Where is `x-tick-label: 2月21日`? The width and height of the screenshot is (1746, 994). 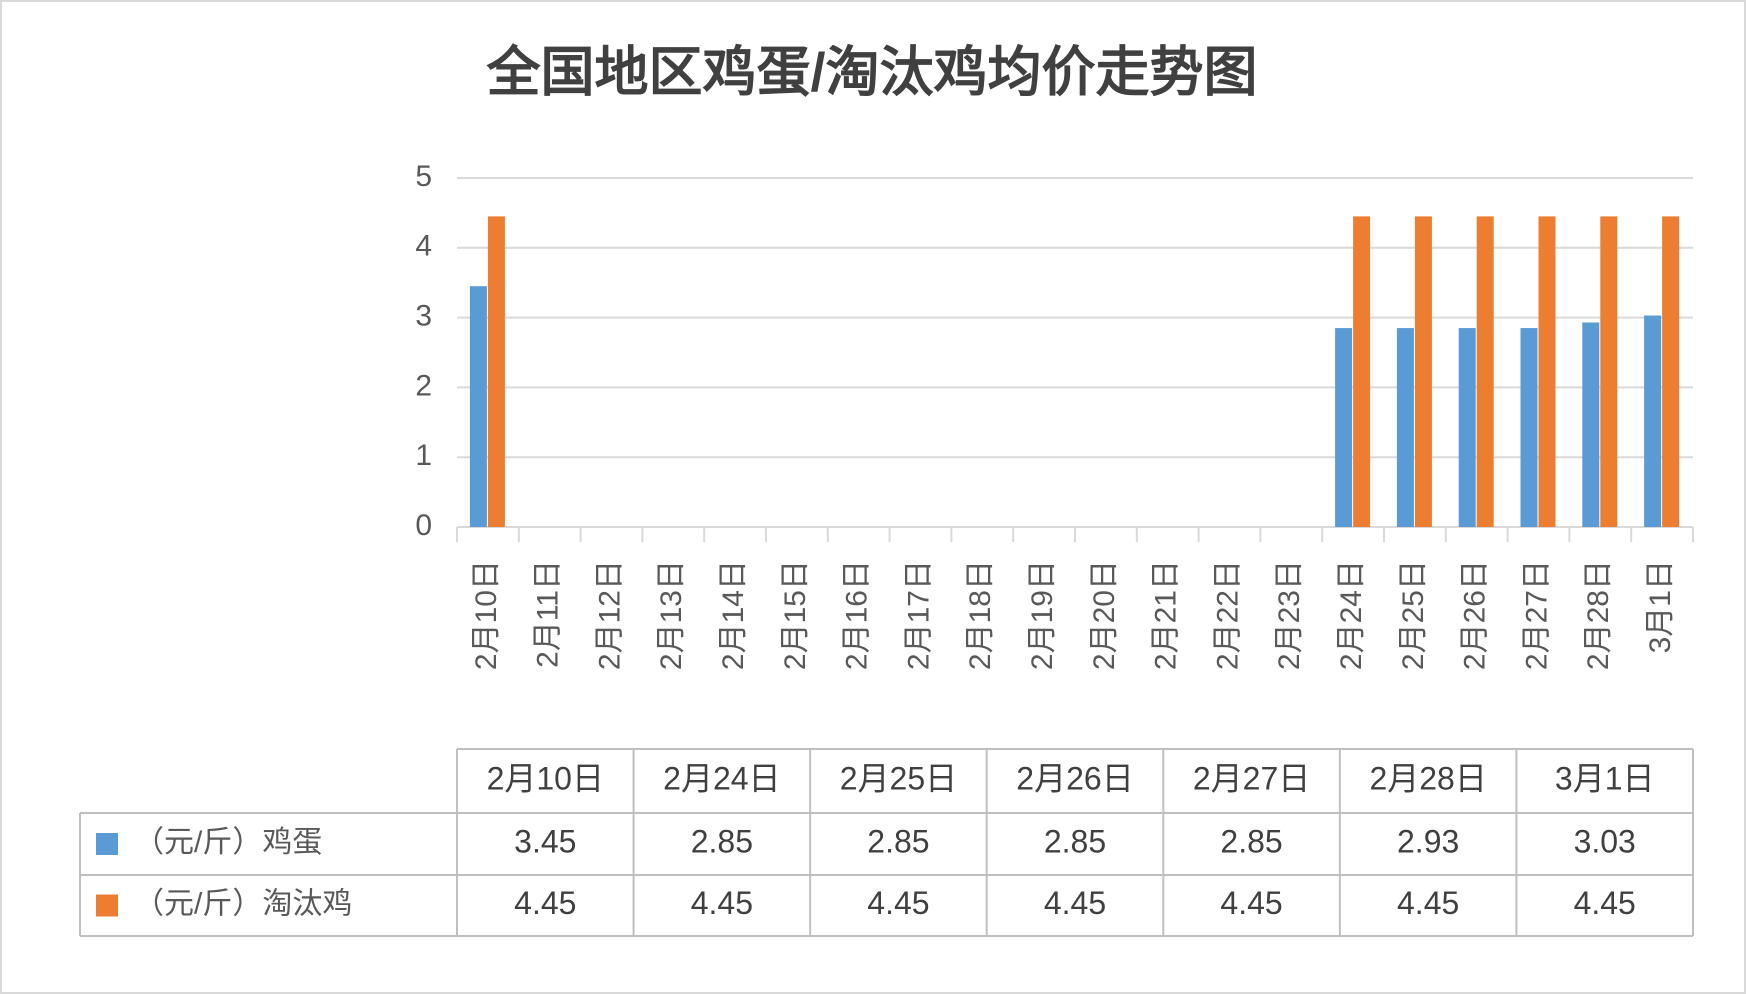
x-tick-label: 2月21日 is located at coordinates (1166, 615).